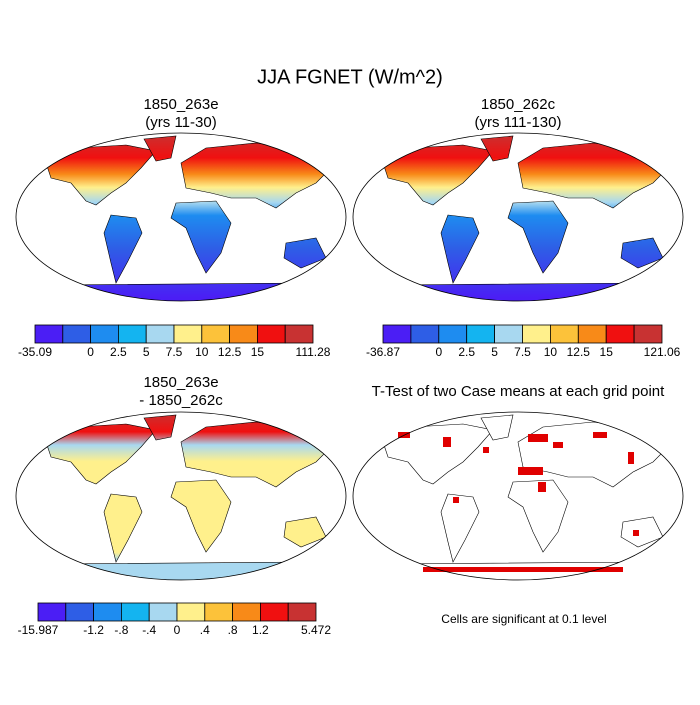 The width and height of the screenshot is (700, 705). I want to click on colorbar-label: .8, so click(233, 630).